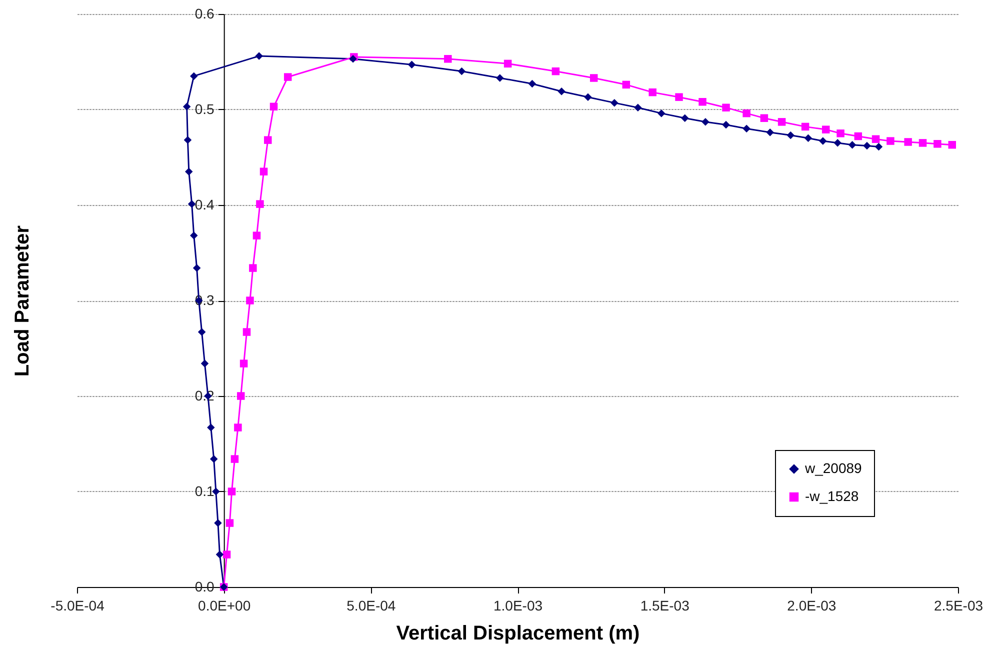 This screenshot has width=992, height=658. Describe the element at coordinates (204, 204) in the screenshot. I see `y-tick-label: 0.4` at that location.